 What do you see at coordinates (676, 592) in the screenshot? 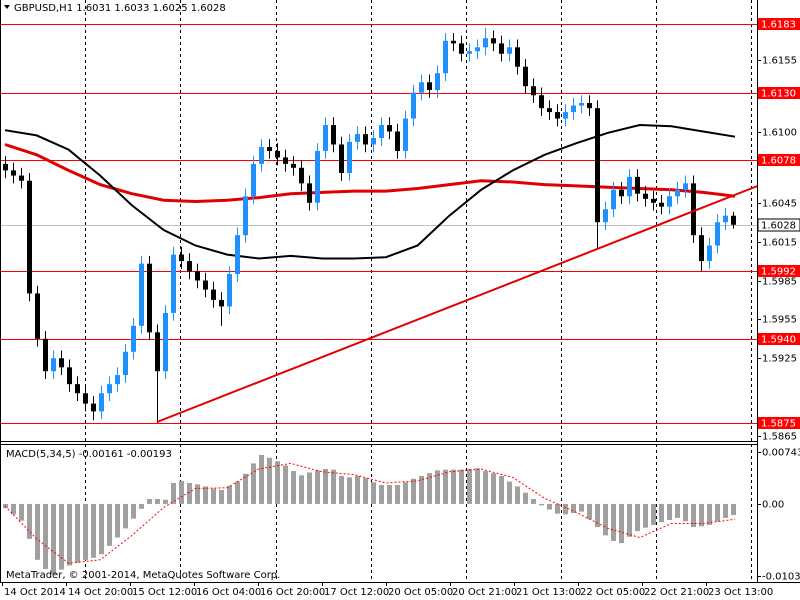
I see `x-tick-label: 22 Oct 21:00` at bounding box center [676, 592].